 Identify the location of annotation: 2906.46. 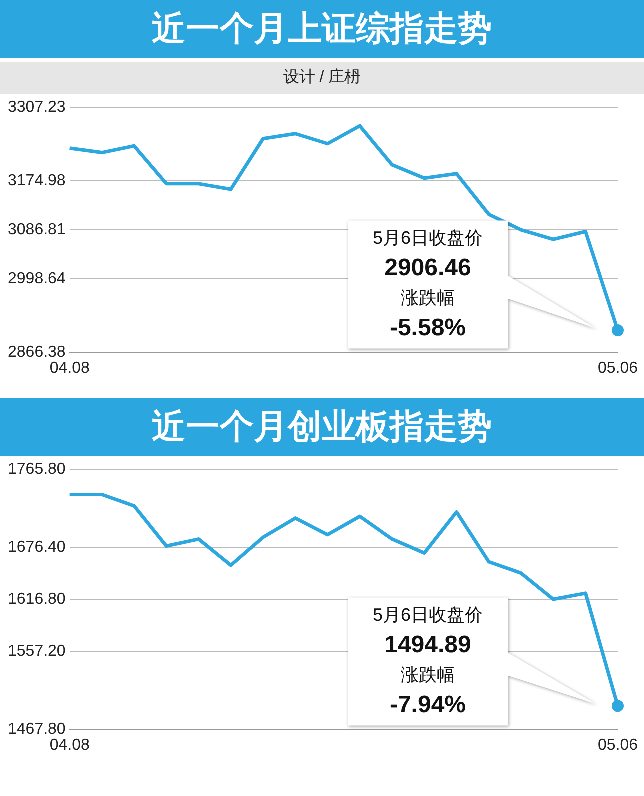
(428, 268).